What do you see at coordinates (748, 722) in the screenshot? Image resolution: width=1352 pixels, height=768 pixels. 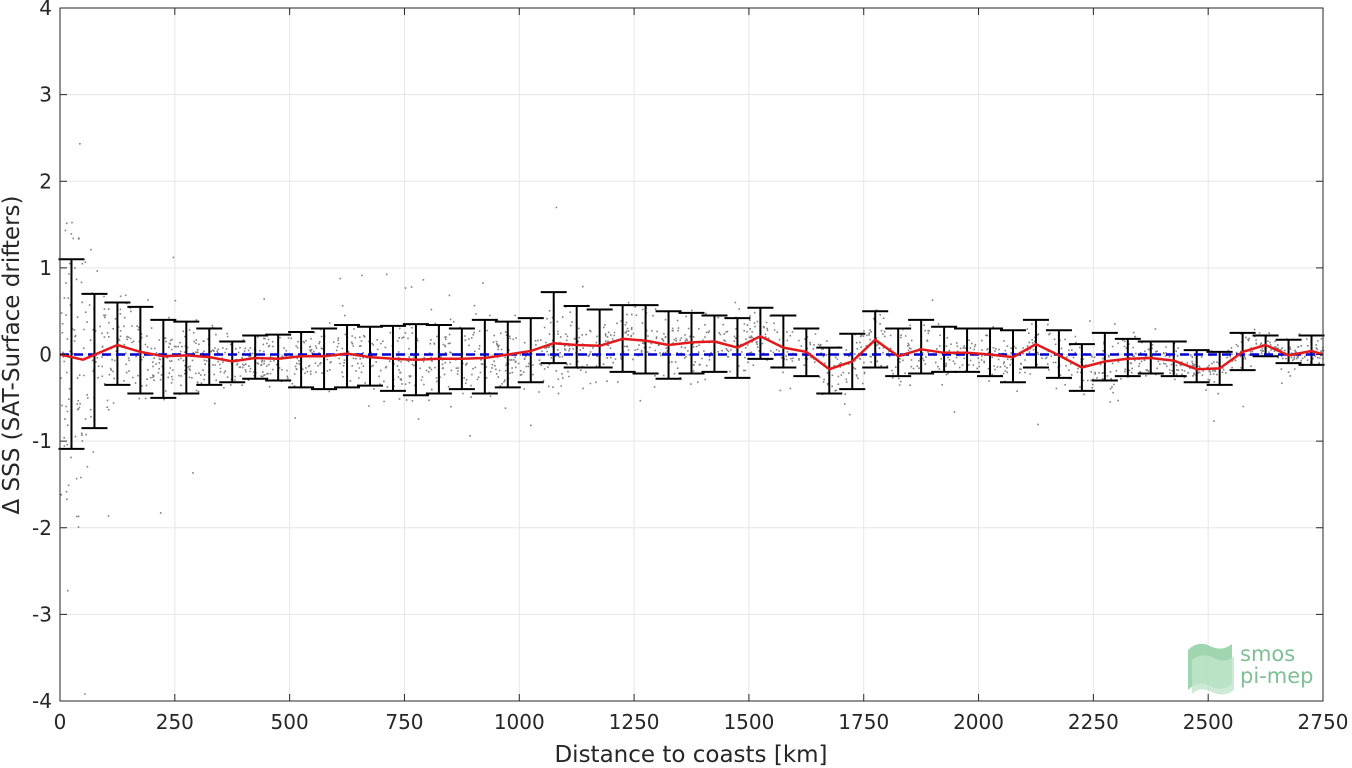 I see `x-tick-label-6: 1500` at bounding box center [748, 722].